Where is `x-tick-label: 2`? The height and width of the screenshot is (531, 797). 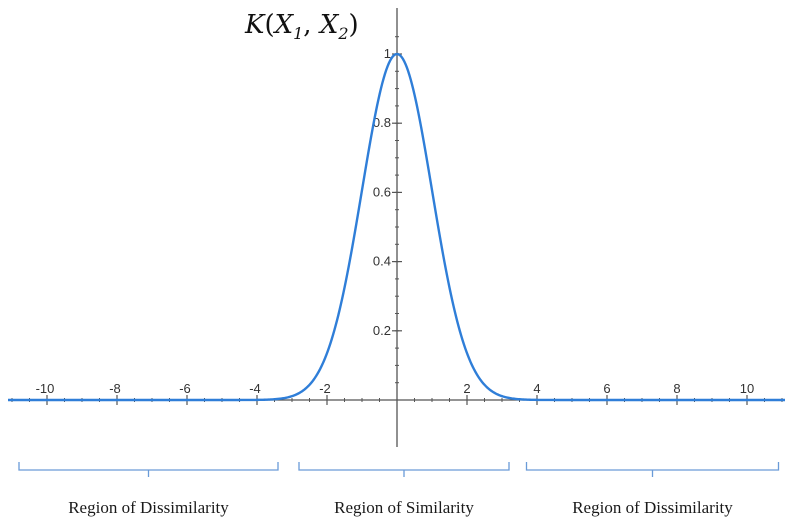 x-tick-label: 2 is located at coordinates (466, 388).